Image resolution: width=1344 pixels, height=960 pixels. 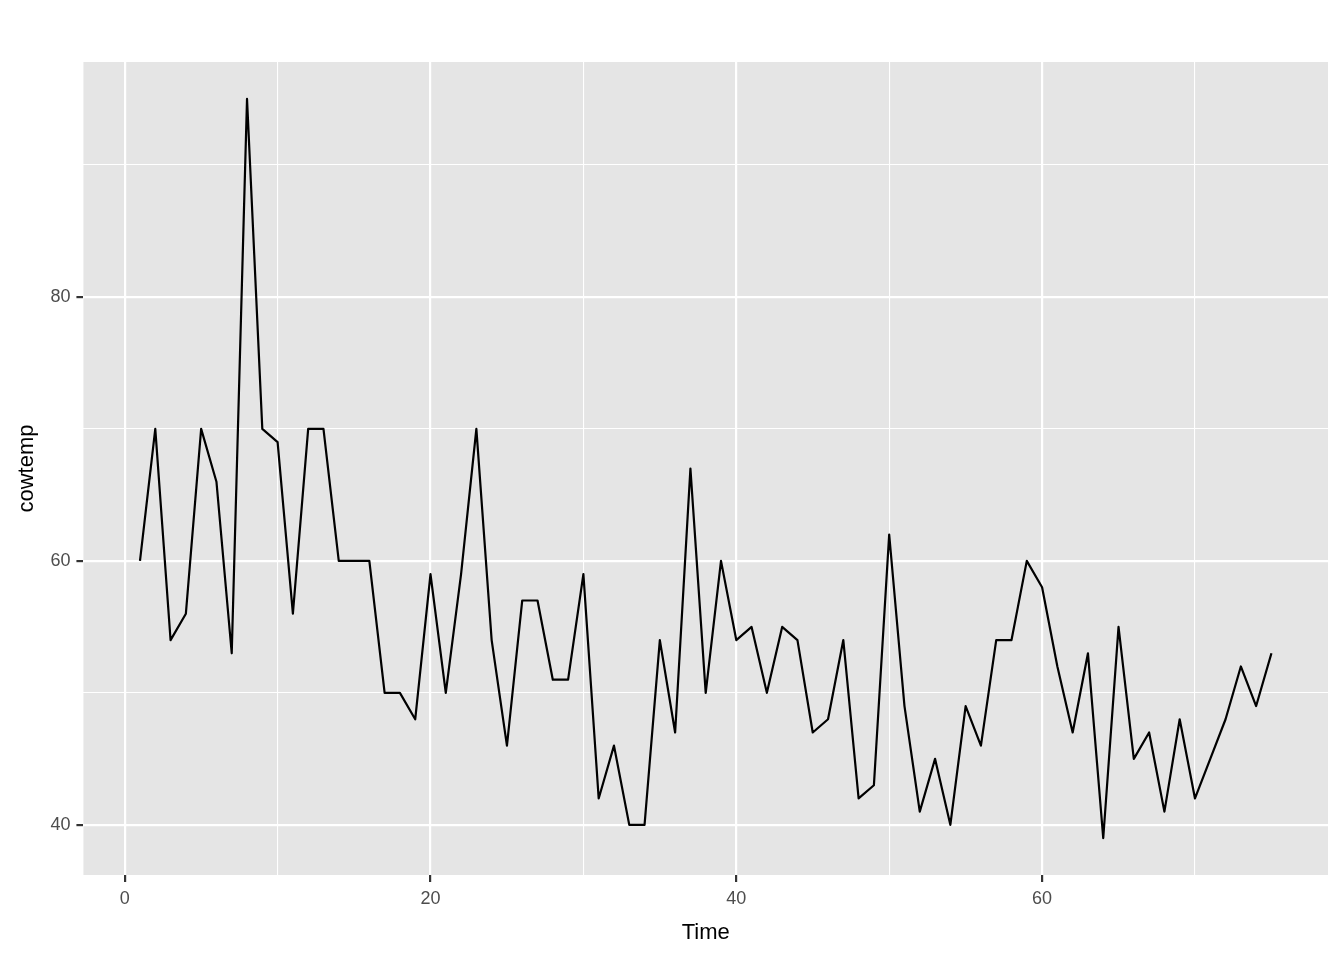 I want to click on y-tick-label: 80, so click(x=60, y=295).